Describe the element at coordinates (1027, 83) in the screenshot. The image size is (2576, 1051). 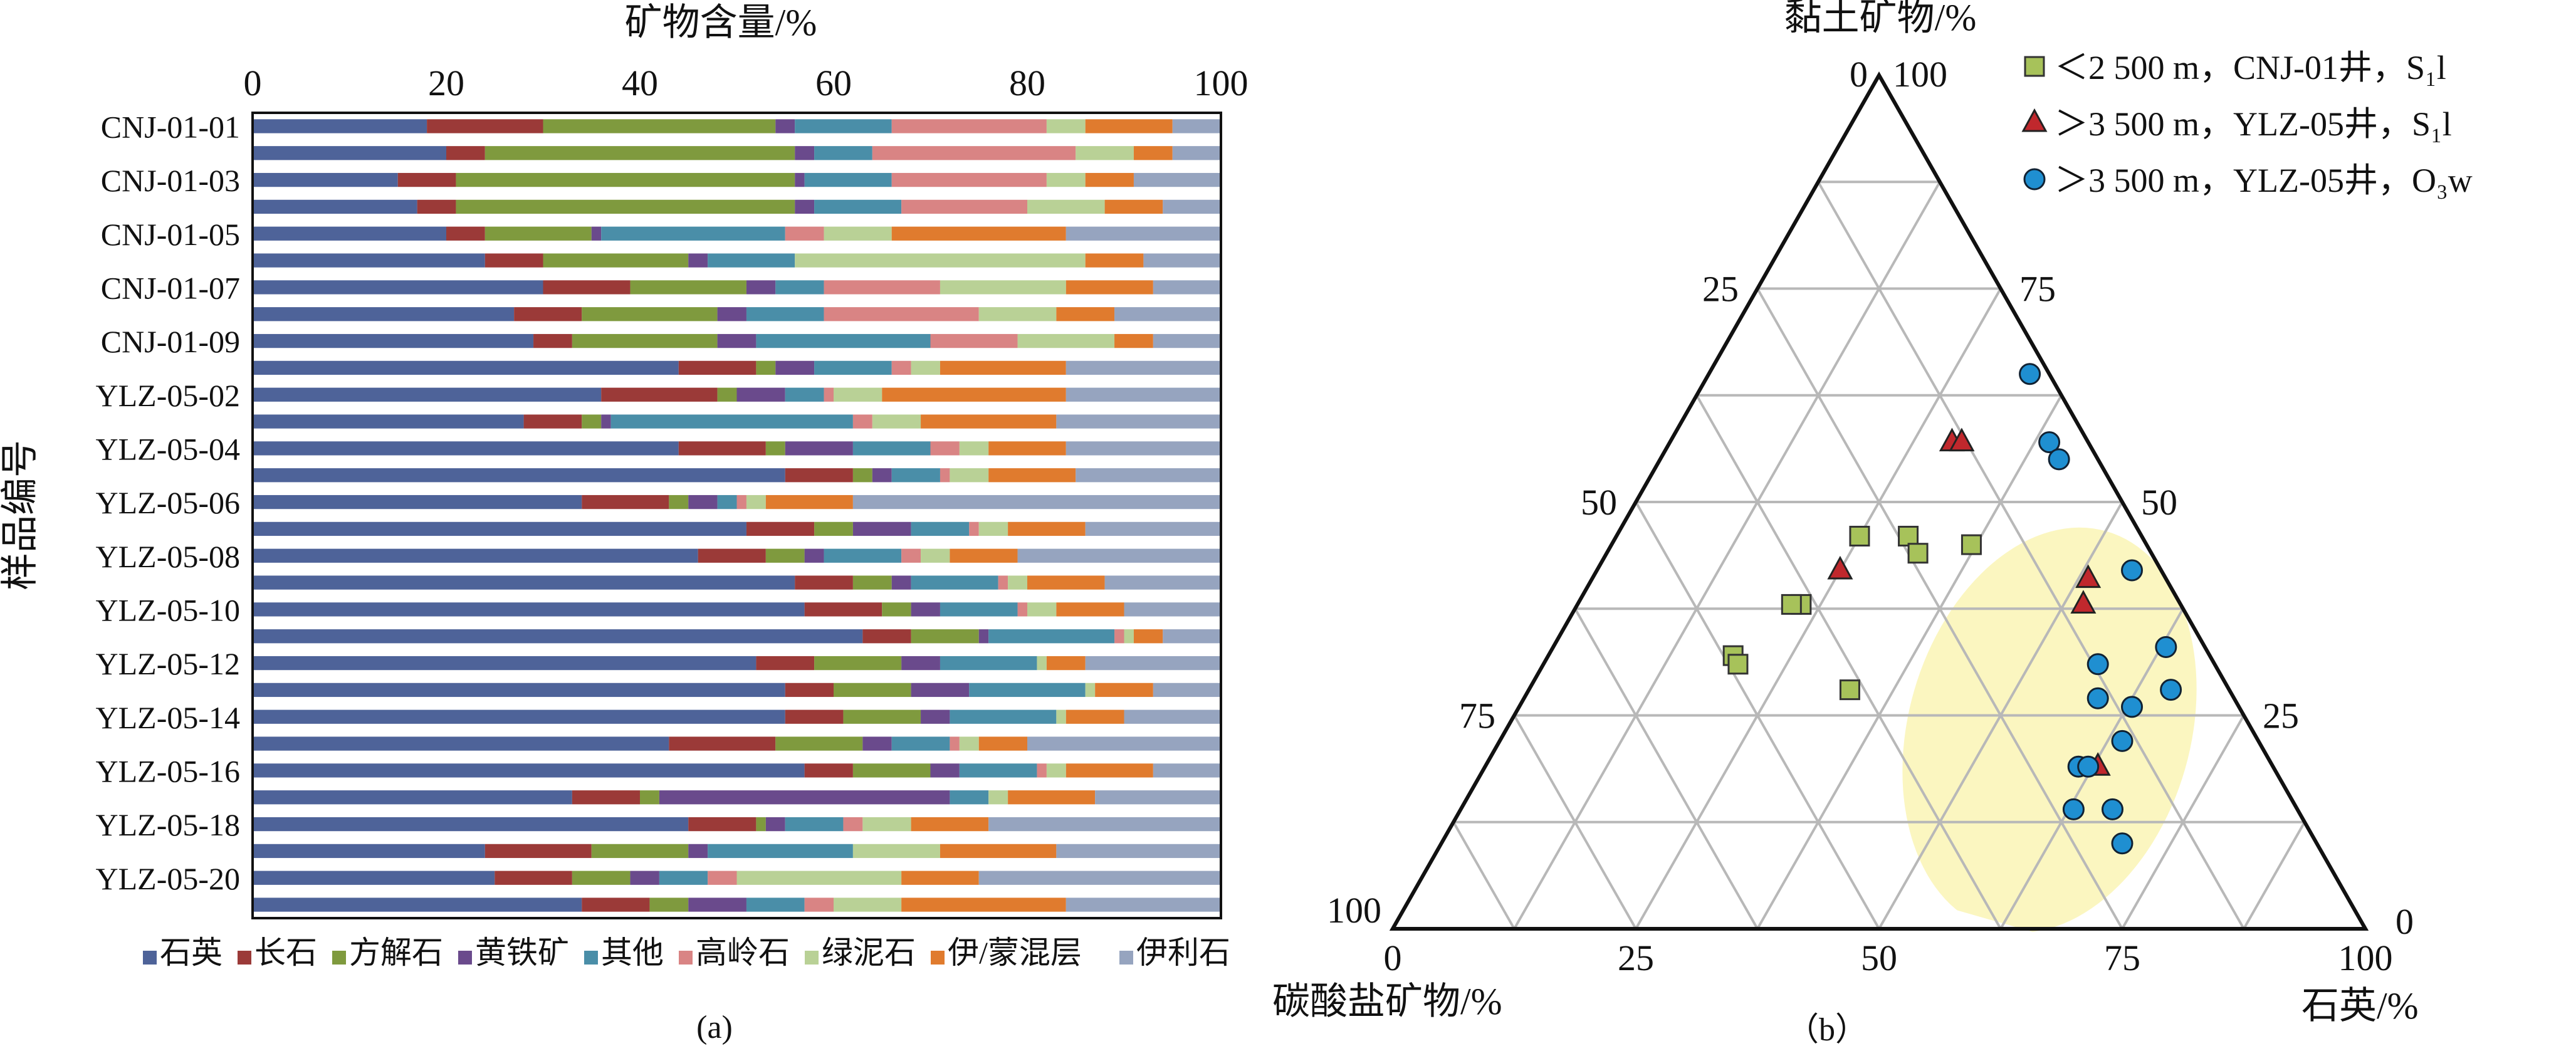
I see `bar-x-tick-label: 80` at that location.